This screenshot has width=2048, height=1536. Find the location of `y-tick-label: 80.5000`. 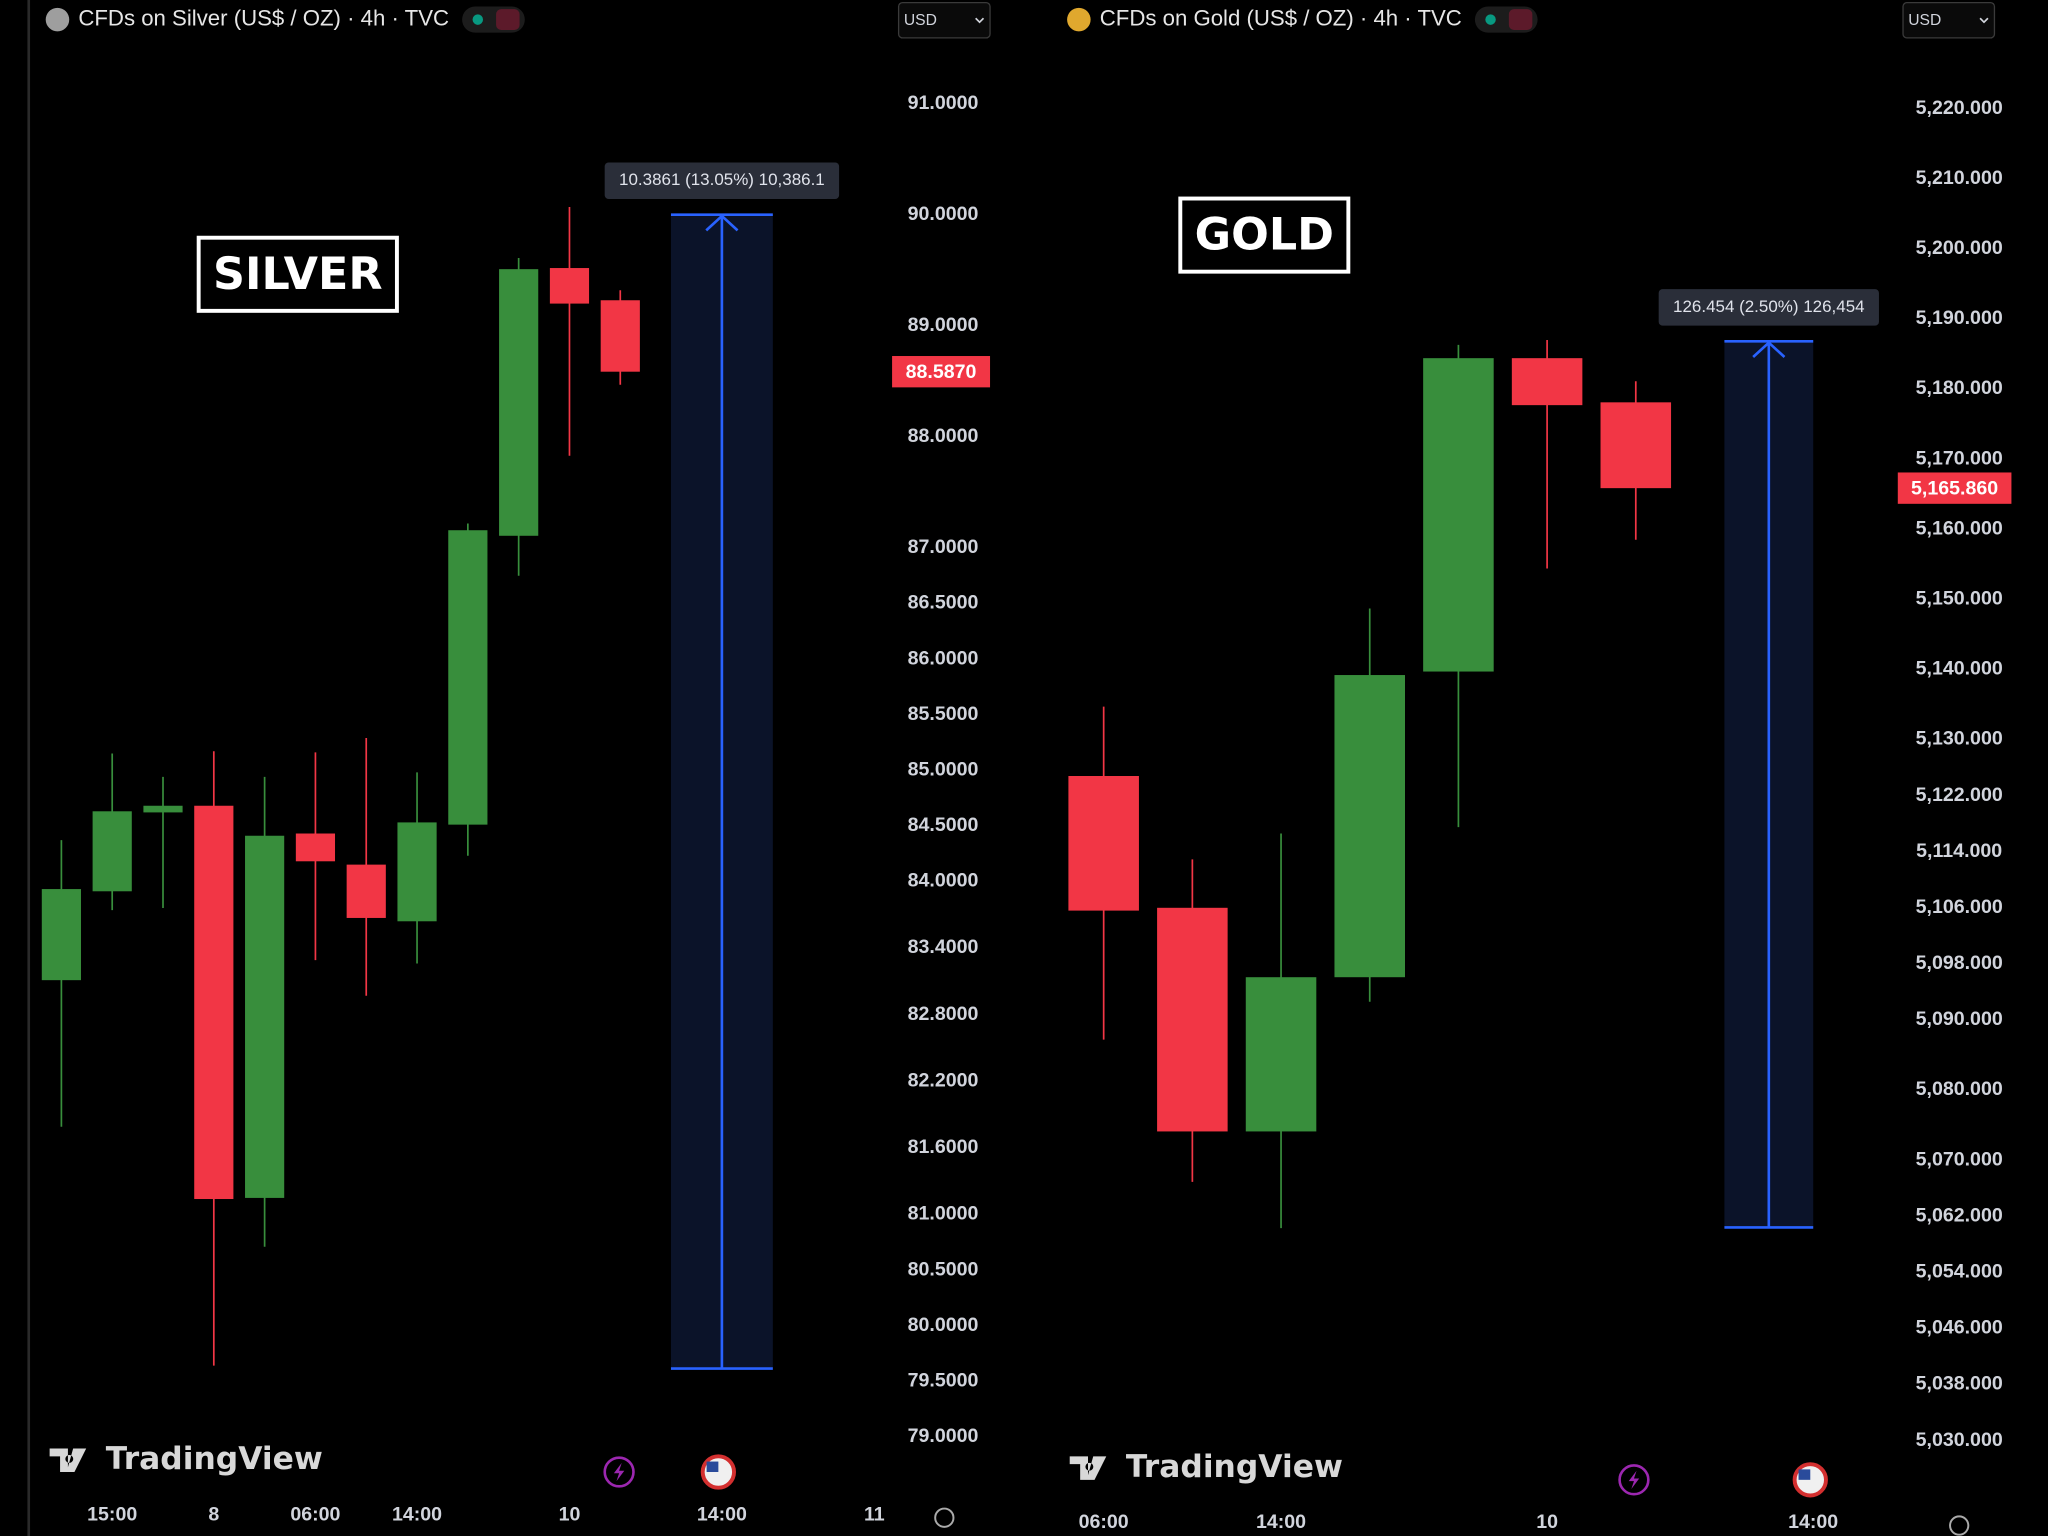

y-tick-label: 80.5000 is located at coordinates (943, 1269).